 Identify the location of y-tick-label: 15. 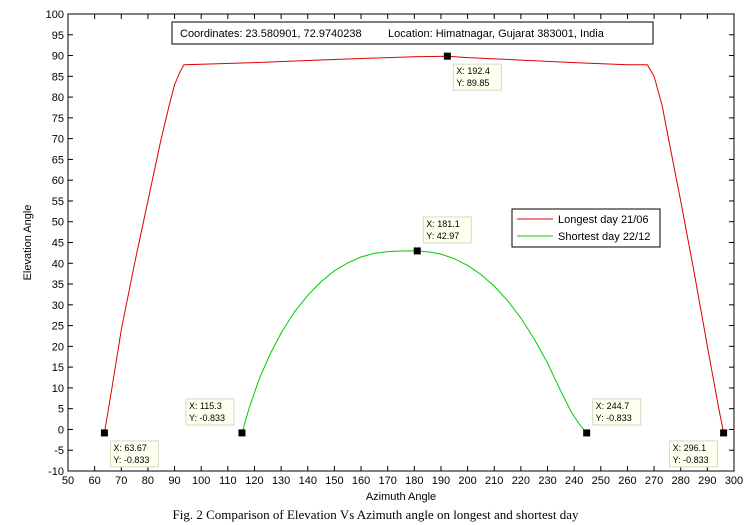
(58, 368).